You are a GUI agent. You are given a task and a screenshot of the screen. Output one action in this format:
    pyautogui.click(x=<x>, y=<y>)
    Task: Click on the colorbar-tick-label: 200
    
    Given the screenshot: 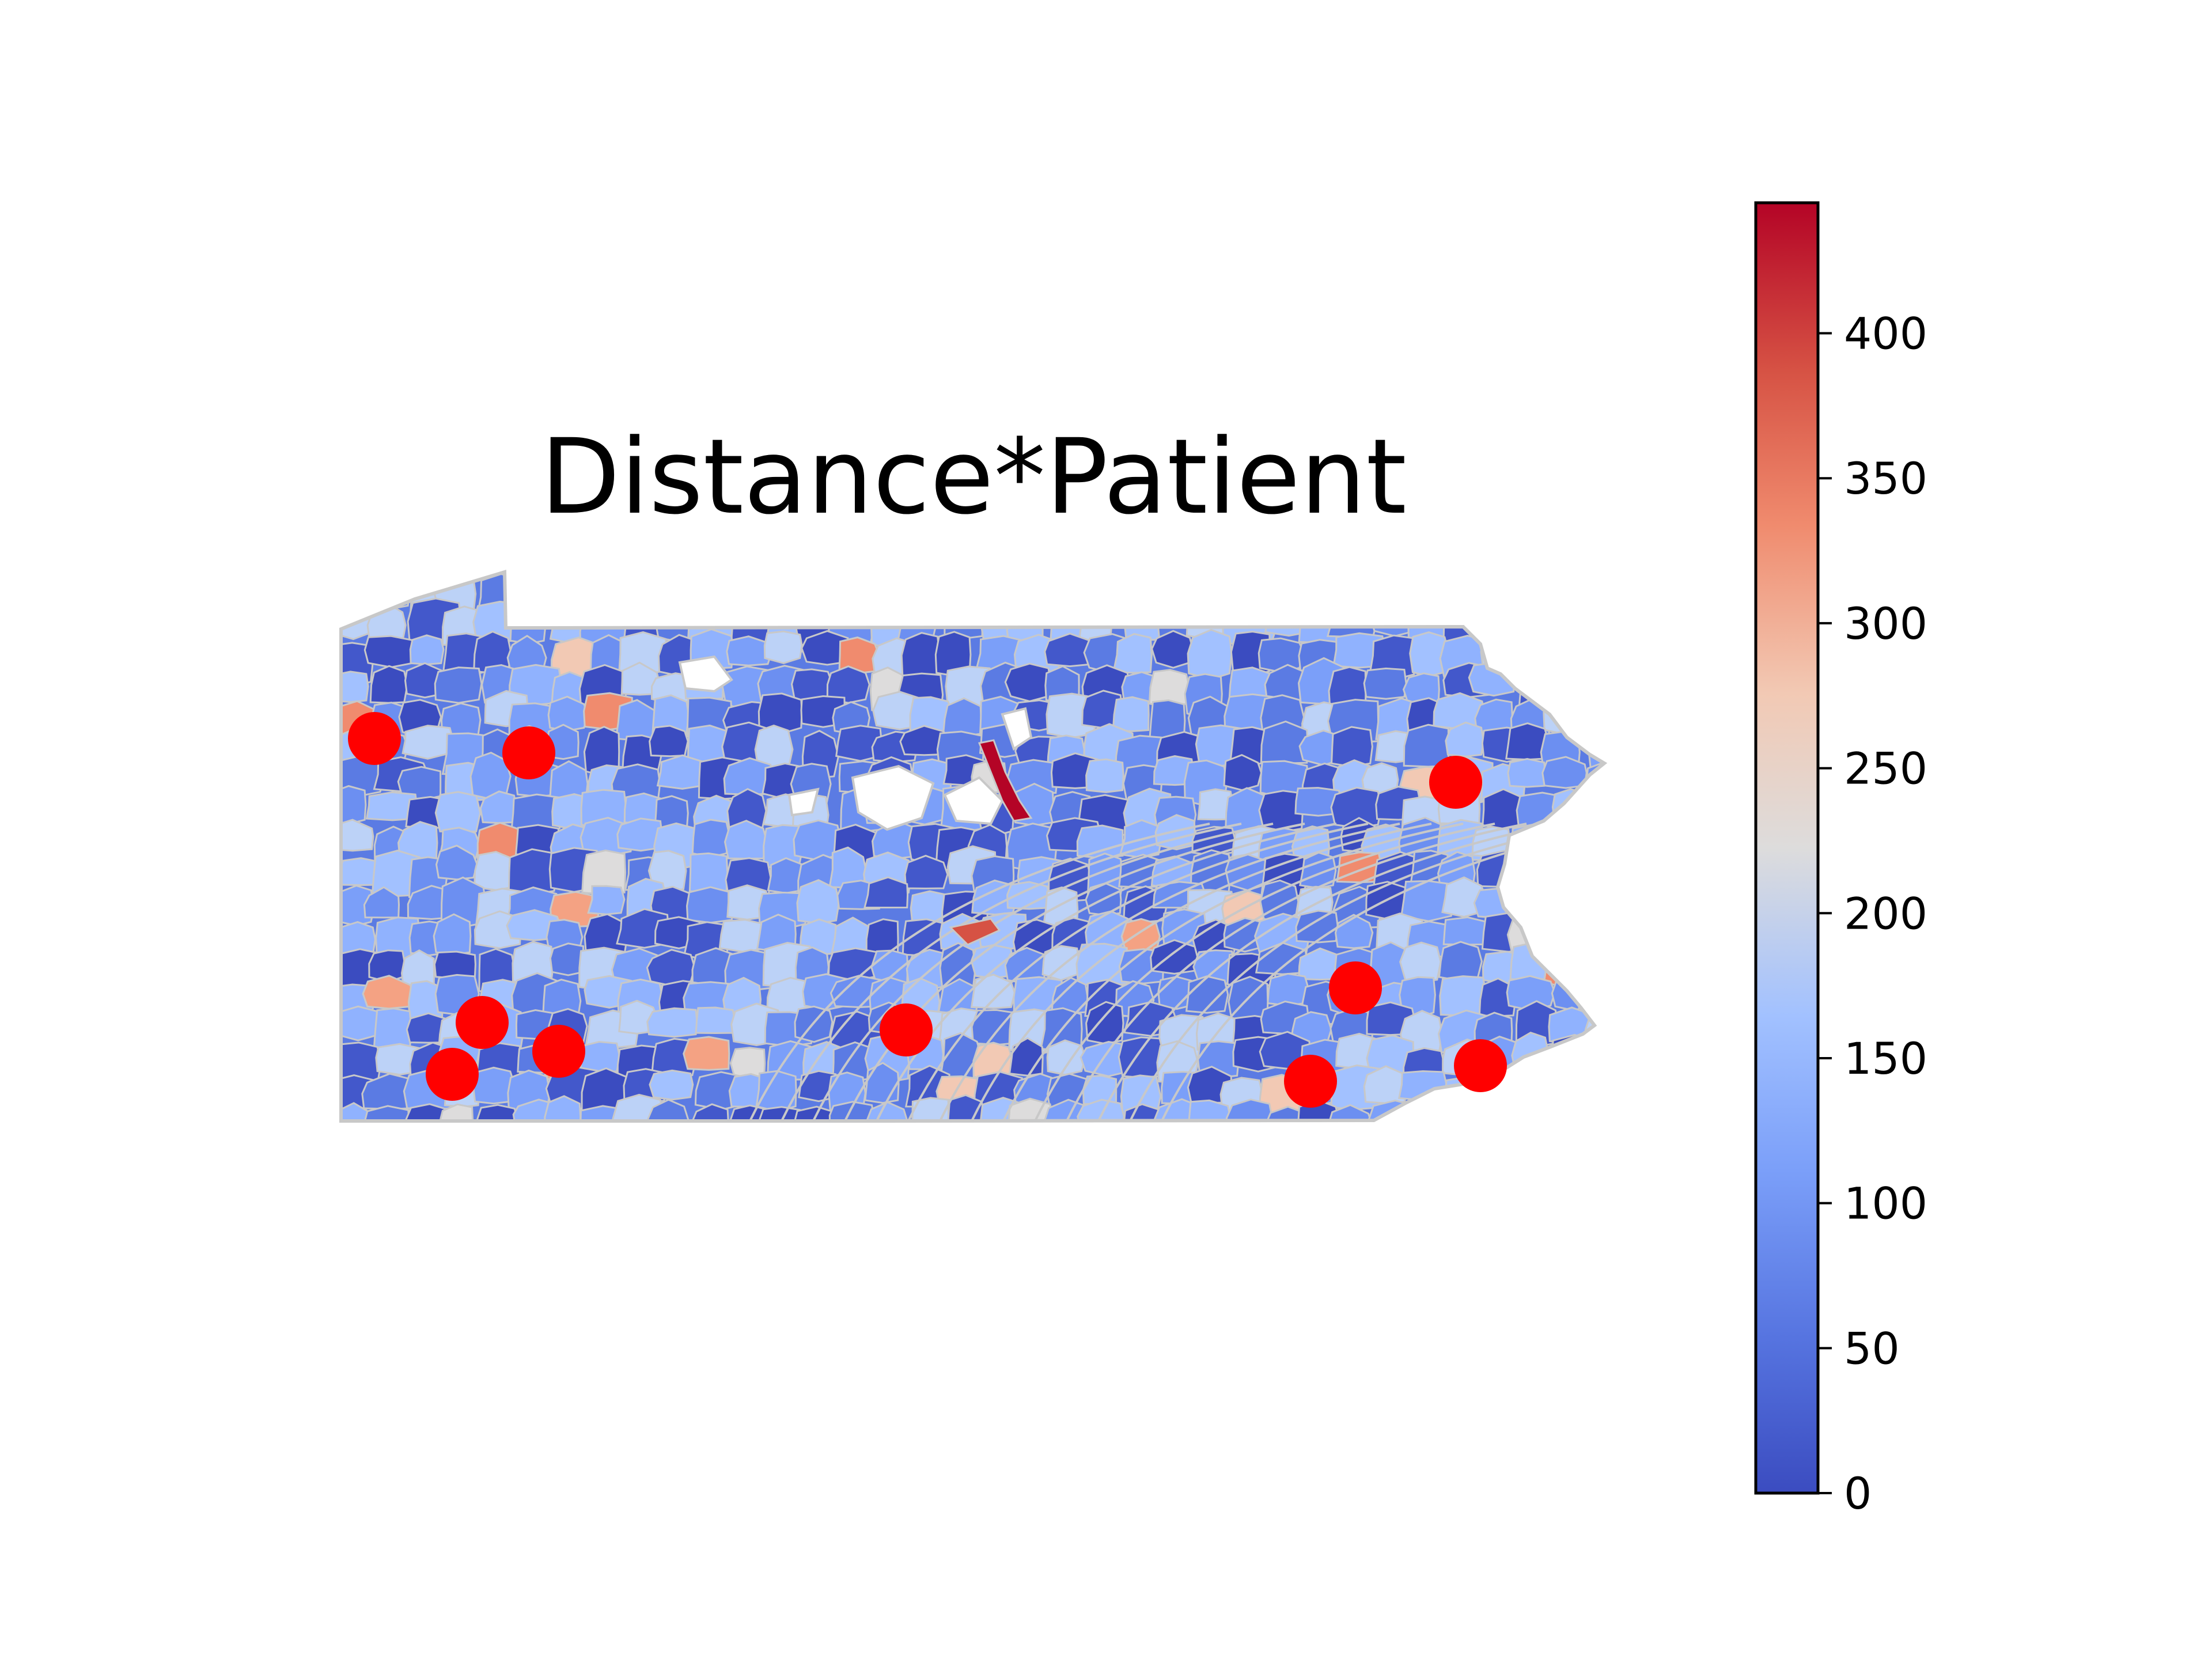 What is the action you would take?
    pyautogui.click(x=1885, y=913)
    